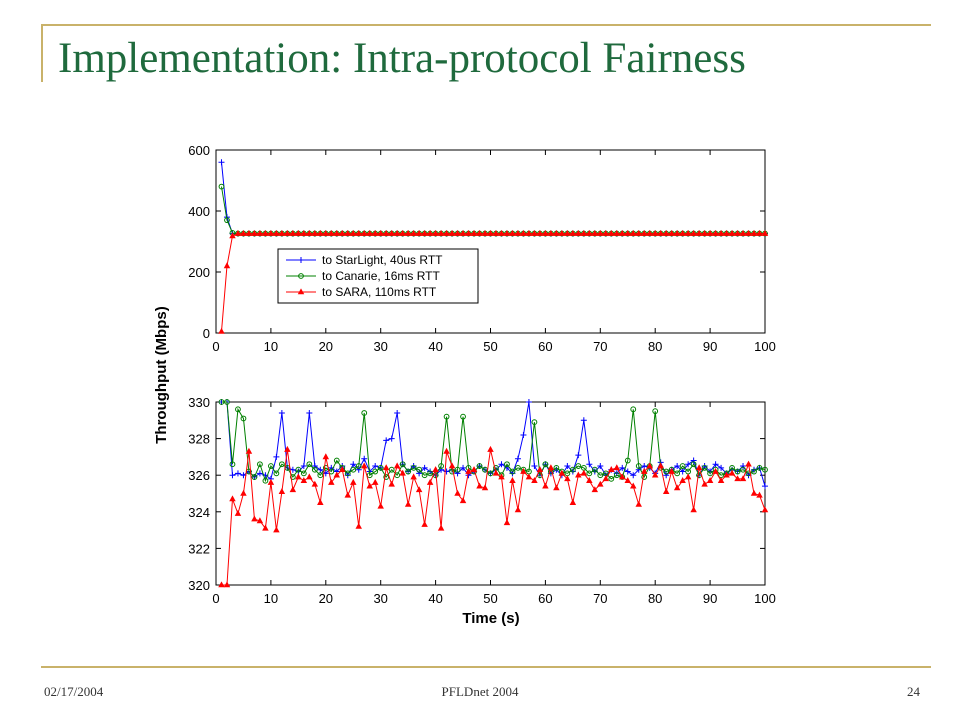 The width and height of the screenshot is (960, 720). I want to click on bottom-x-tick-label: 20, so click(326, 598).